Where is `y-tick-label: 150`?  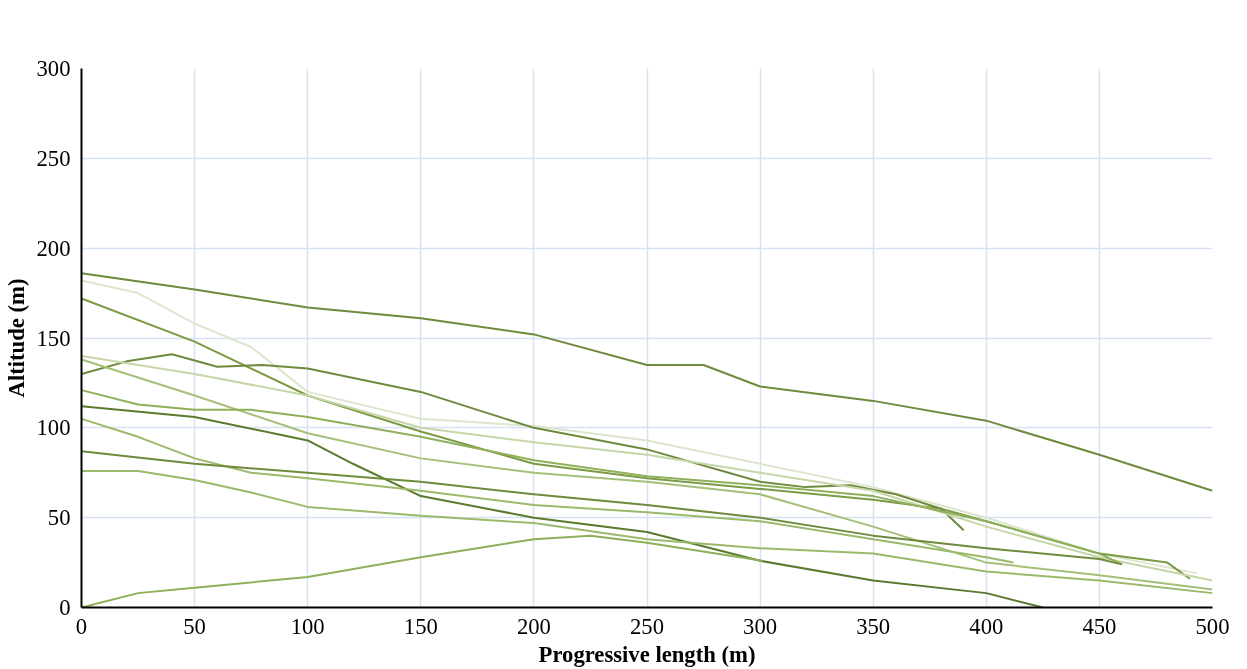
y-tick-label: 150 is located at coordinates (53, 338).